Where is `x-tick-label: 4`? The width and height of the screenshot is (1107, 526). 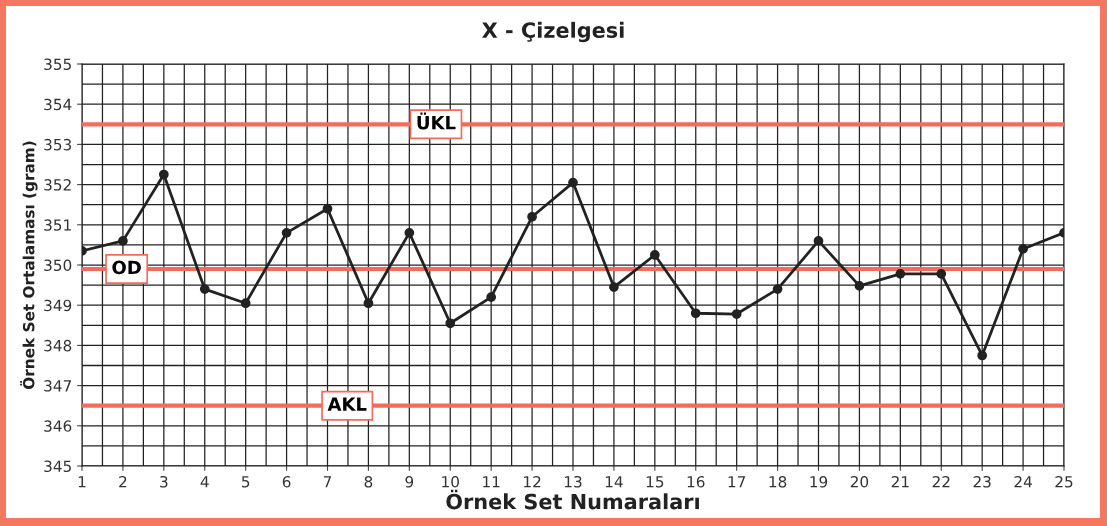 x-tick-label: 4 is located at coordinates (204, 482).